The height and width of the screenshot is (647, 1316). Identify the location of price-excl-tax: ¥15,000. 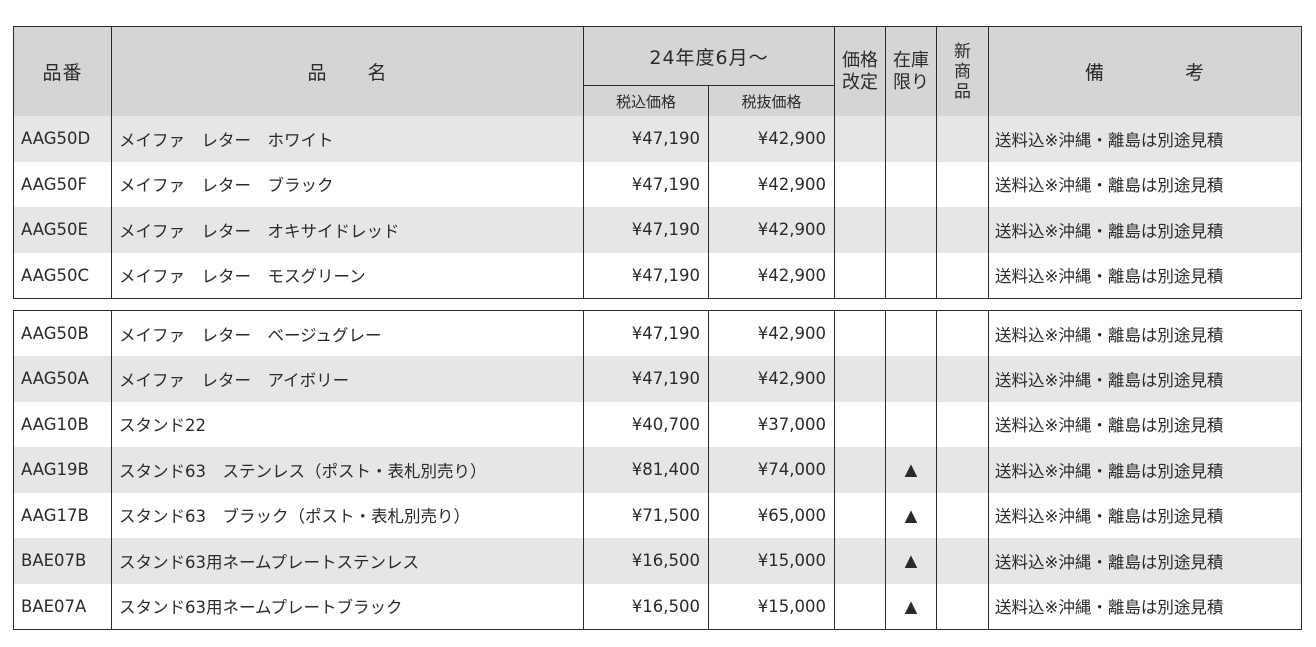
(771, 606).